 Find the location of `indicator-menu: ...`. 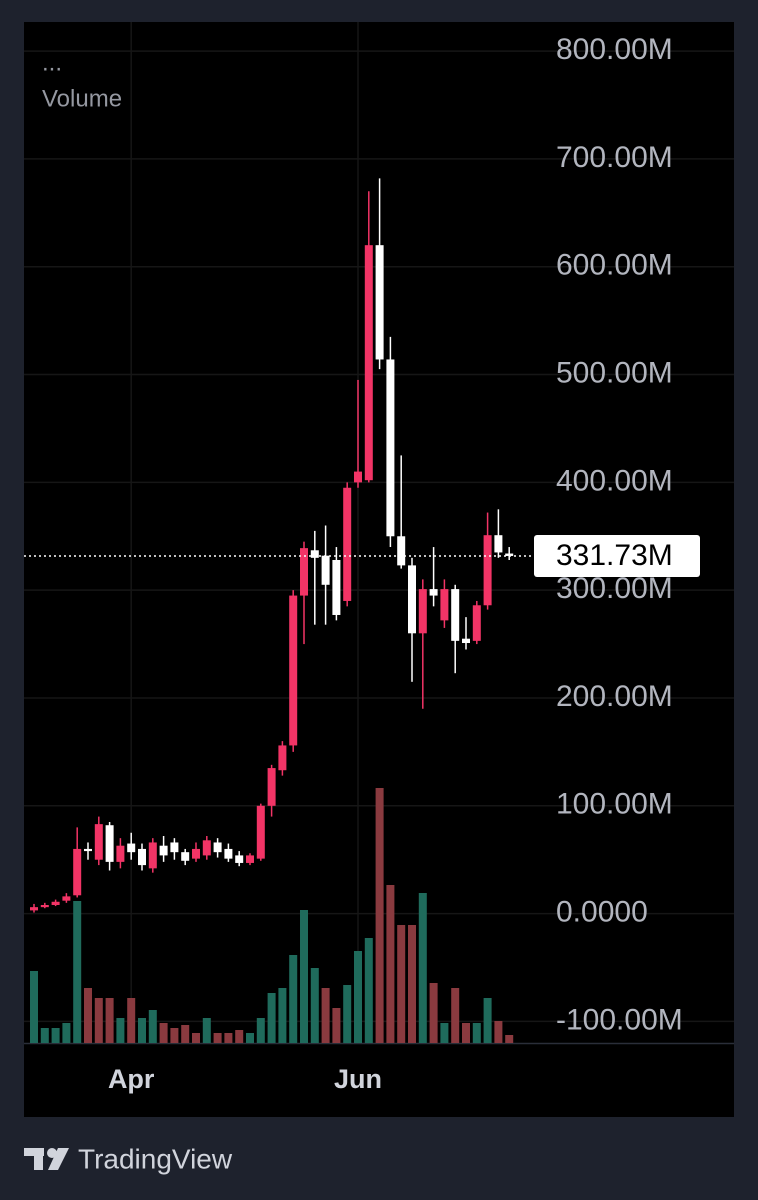

indicator-menu: ... is located at coordinates (52, 62).